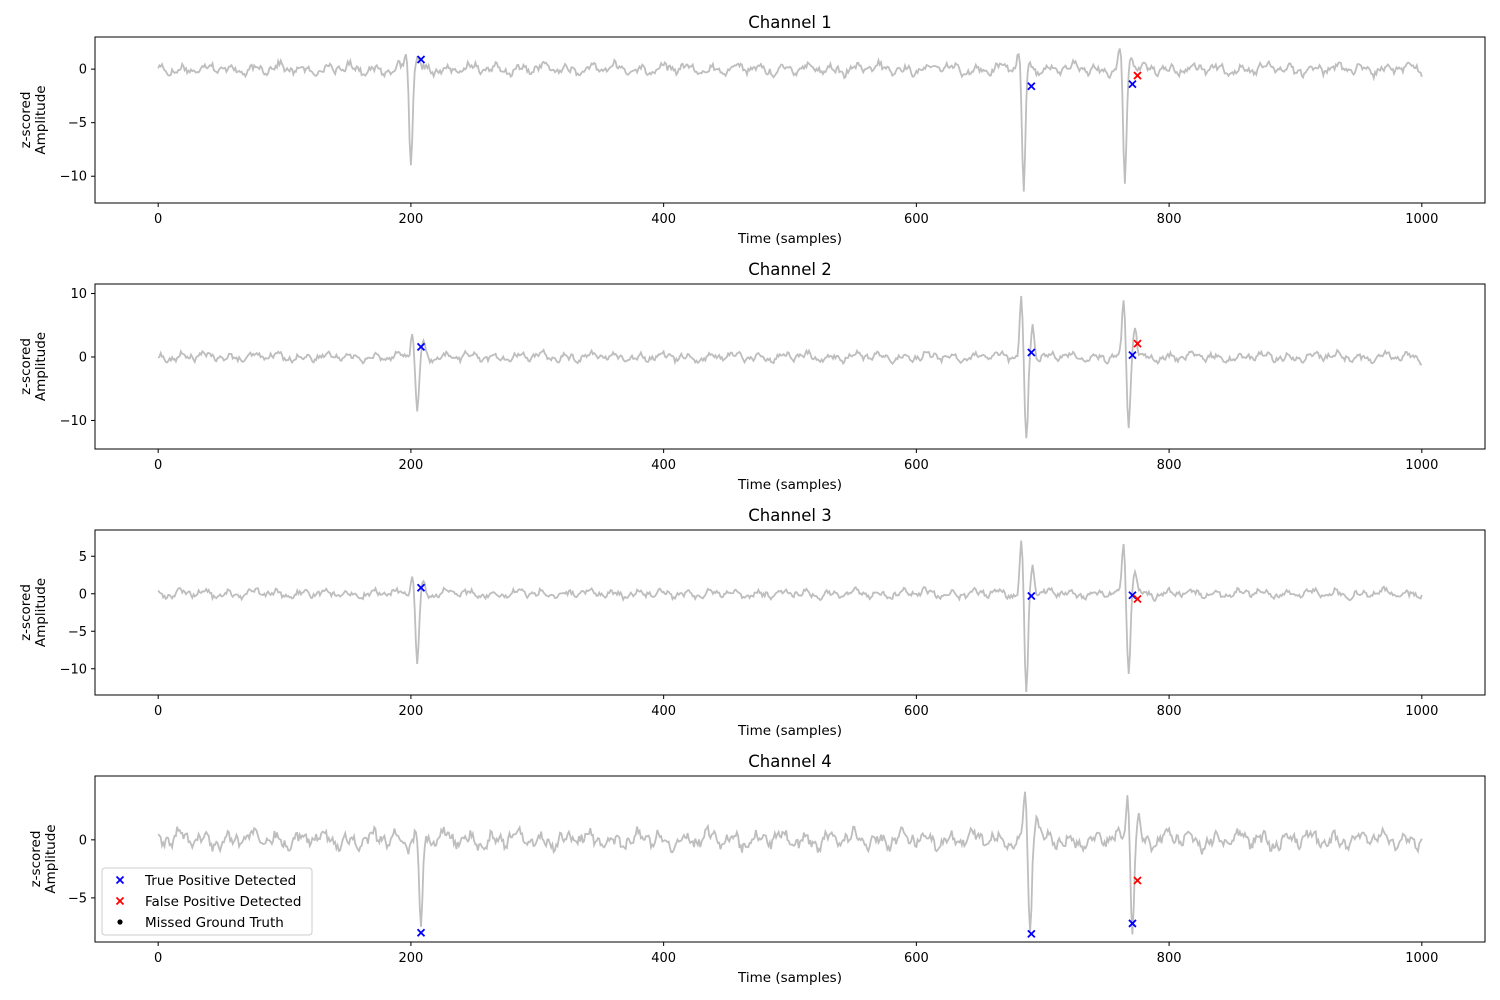 The width and height of the screenshot is (1500, 1000). What do you see at coordinates (789, 22) in the screenshot?
I see `panel-title: Channel 1` at bounding box center [789, 22].